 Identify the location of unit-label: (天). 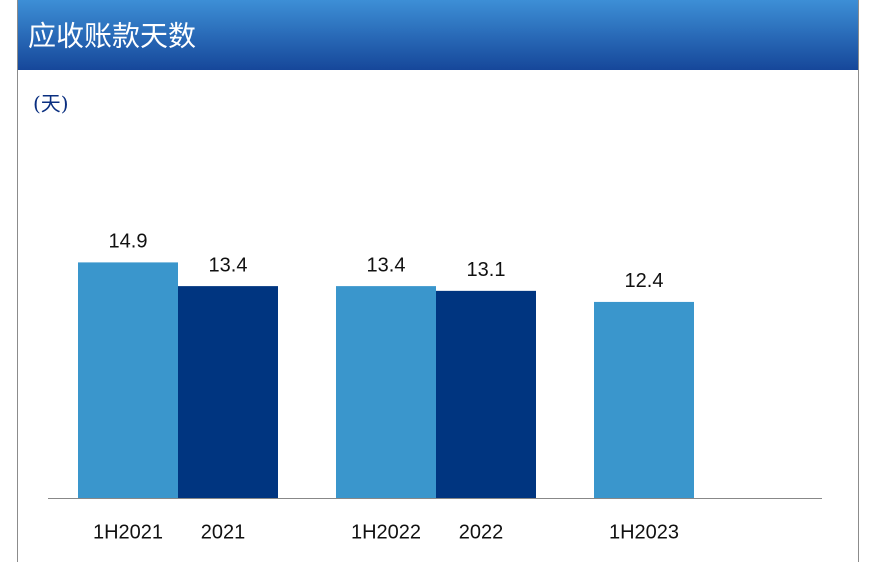
(51, 104).